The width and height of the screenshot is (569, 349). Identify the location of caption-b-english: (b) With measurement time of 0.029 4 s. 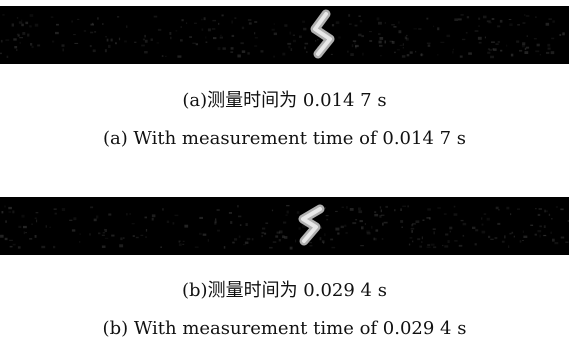
(284, 328).